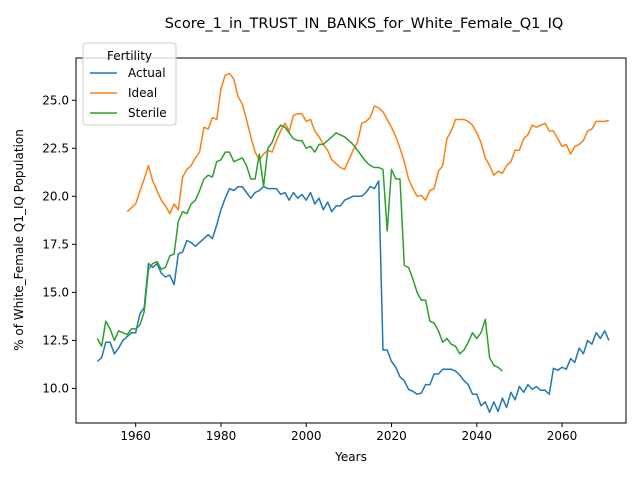 Image resolution: width=640 pixels, height=480 pixels. I want to click on x-axis-label: Years, so click(350, 457).